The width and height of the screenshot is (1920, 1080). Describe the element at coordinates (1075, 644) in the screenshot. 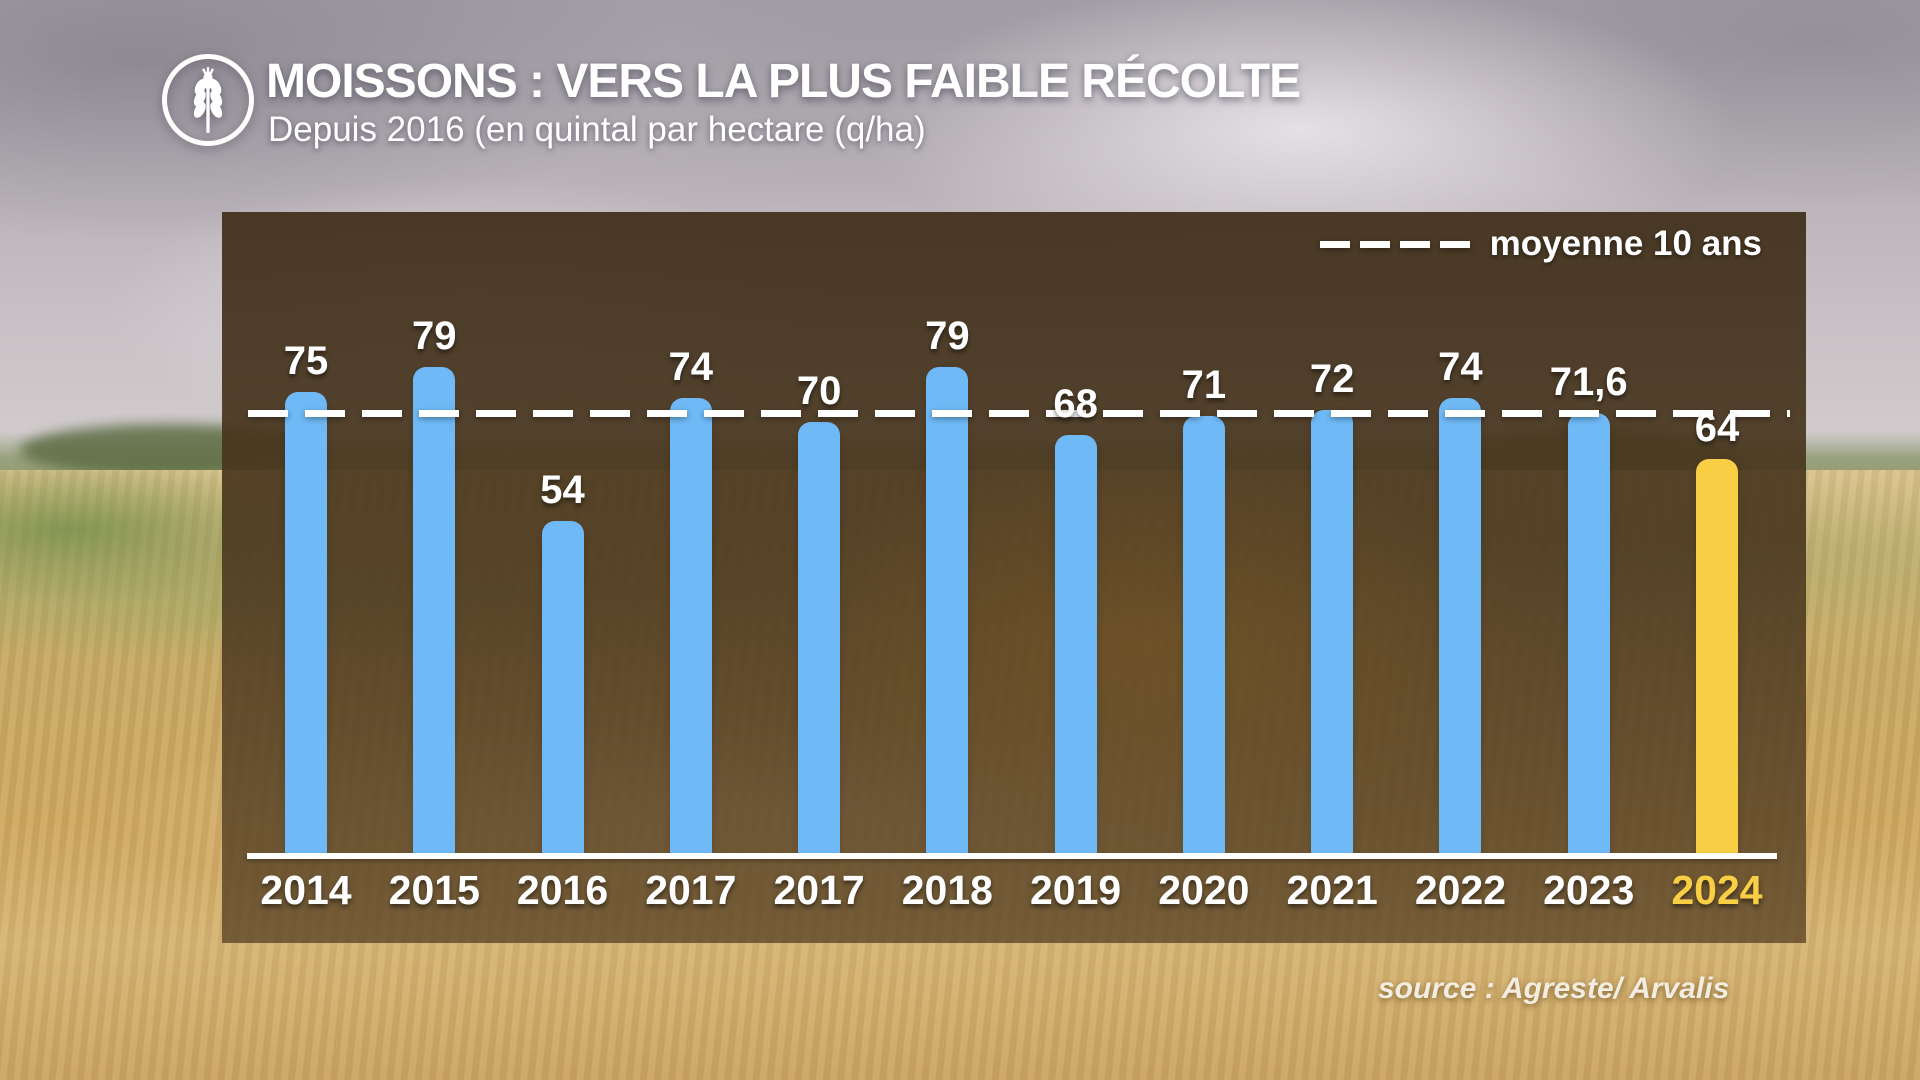

I see `bar-2019` at that location.